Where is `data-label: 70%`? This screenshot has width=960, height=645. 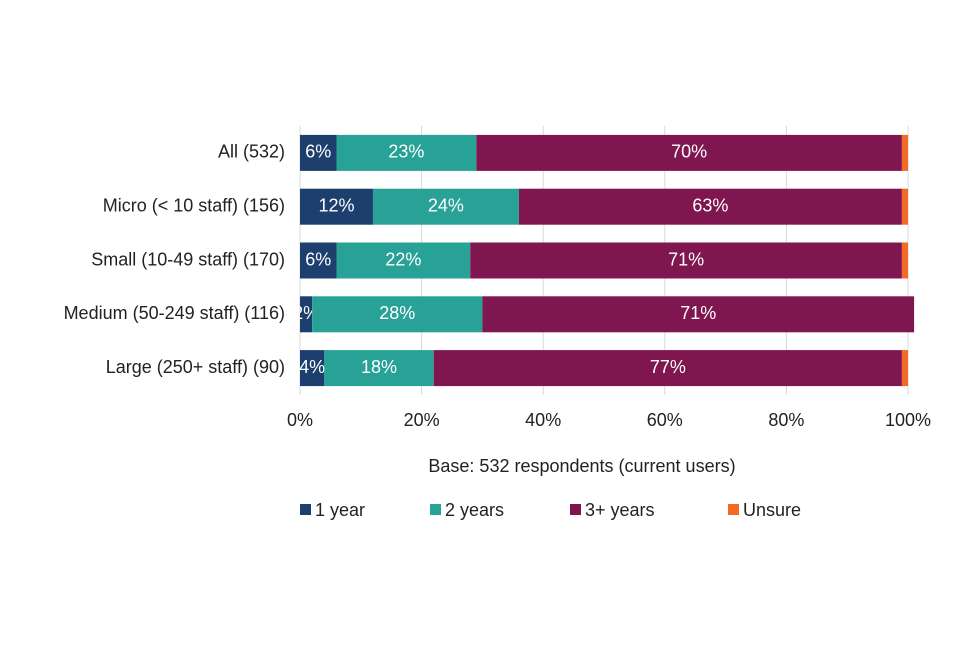
data-label: 70% is located at coordinates (689, 152).